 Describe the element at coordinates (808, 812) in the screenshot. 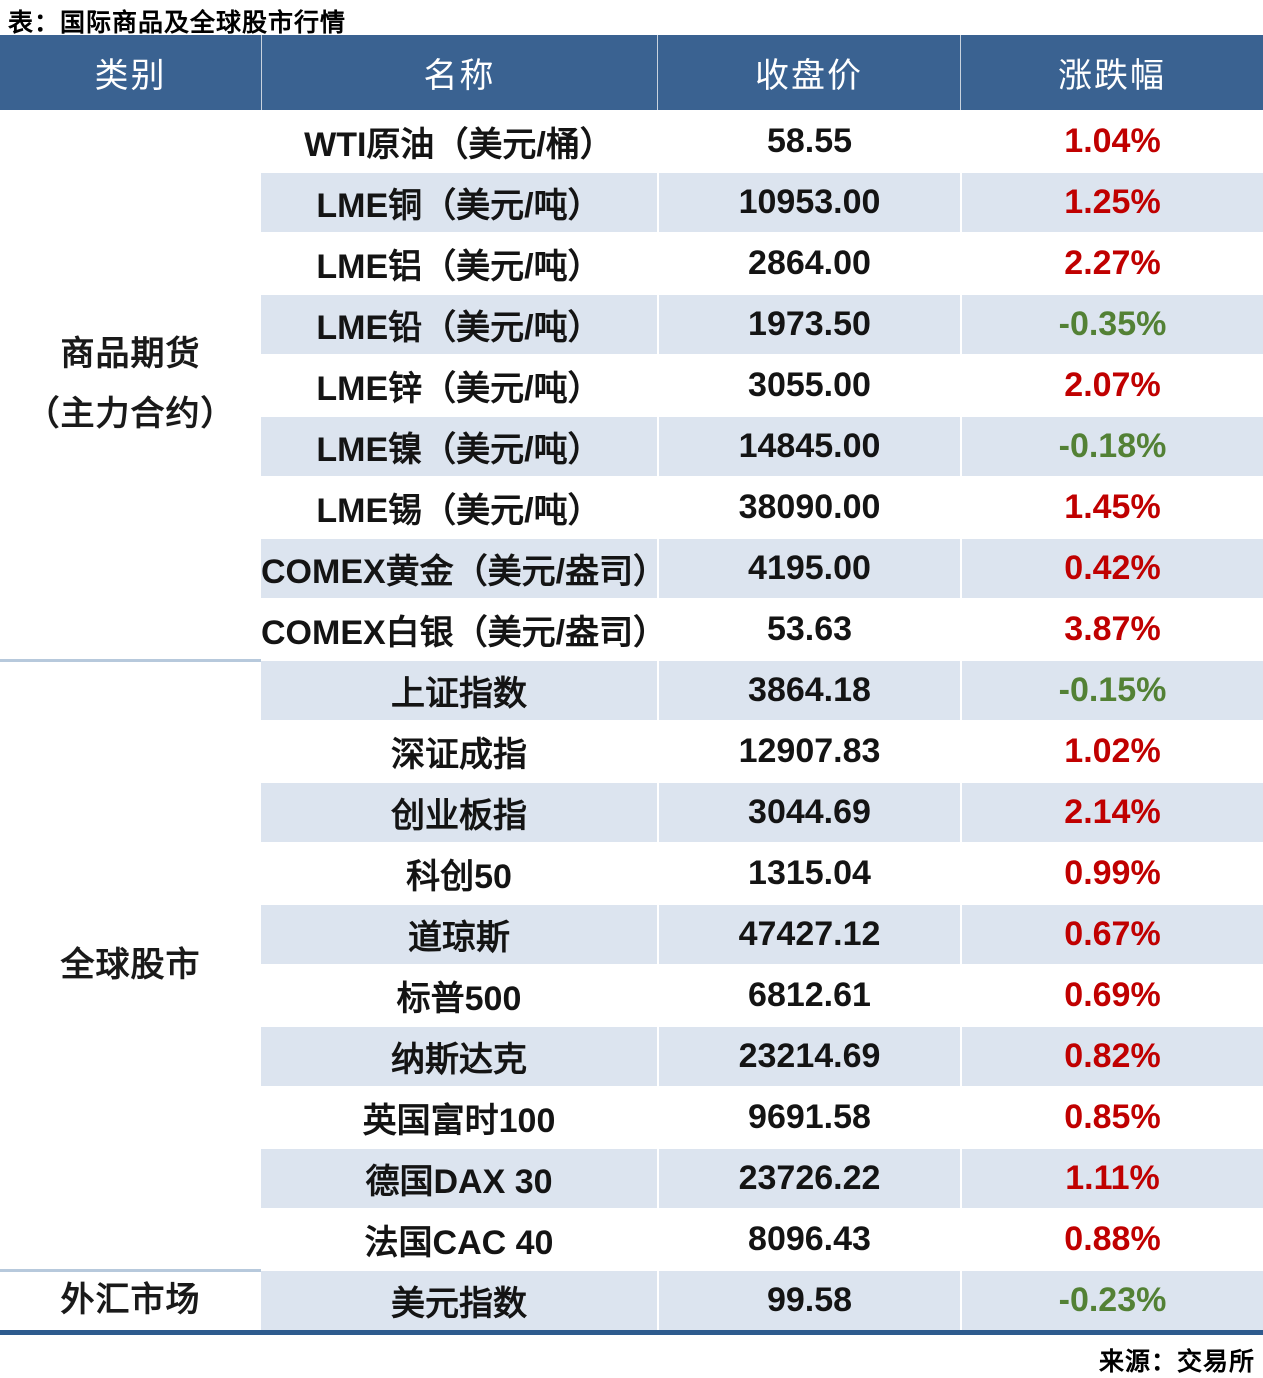

I see `close-price: 3044.69` at that location.